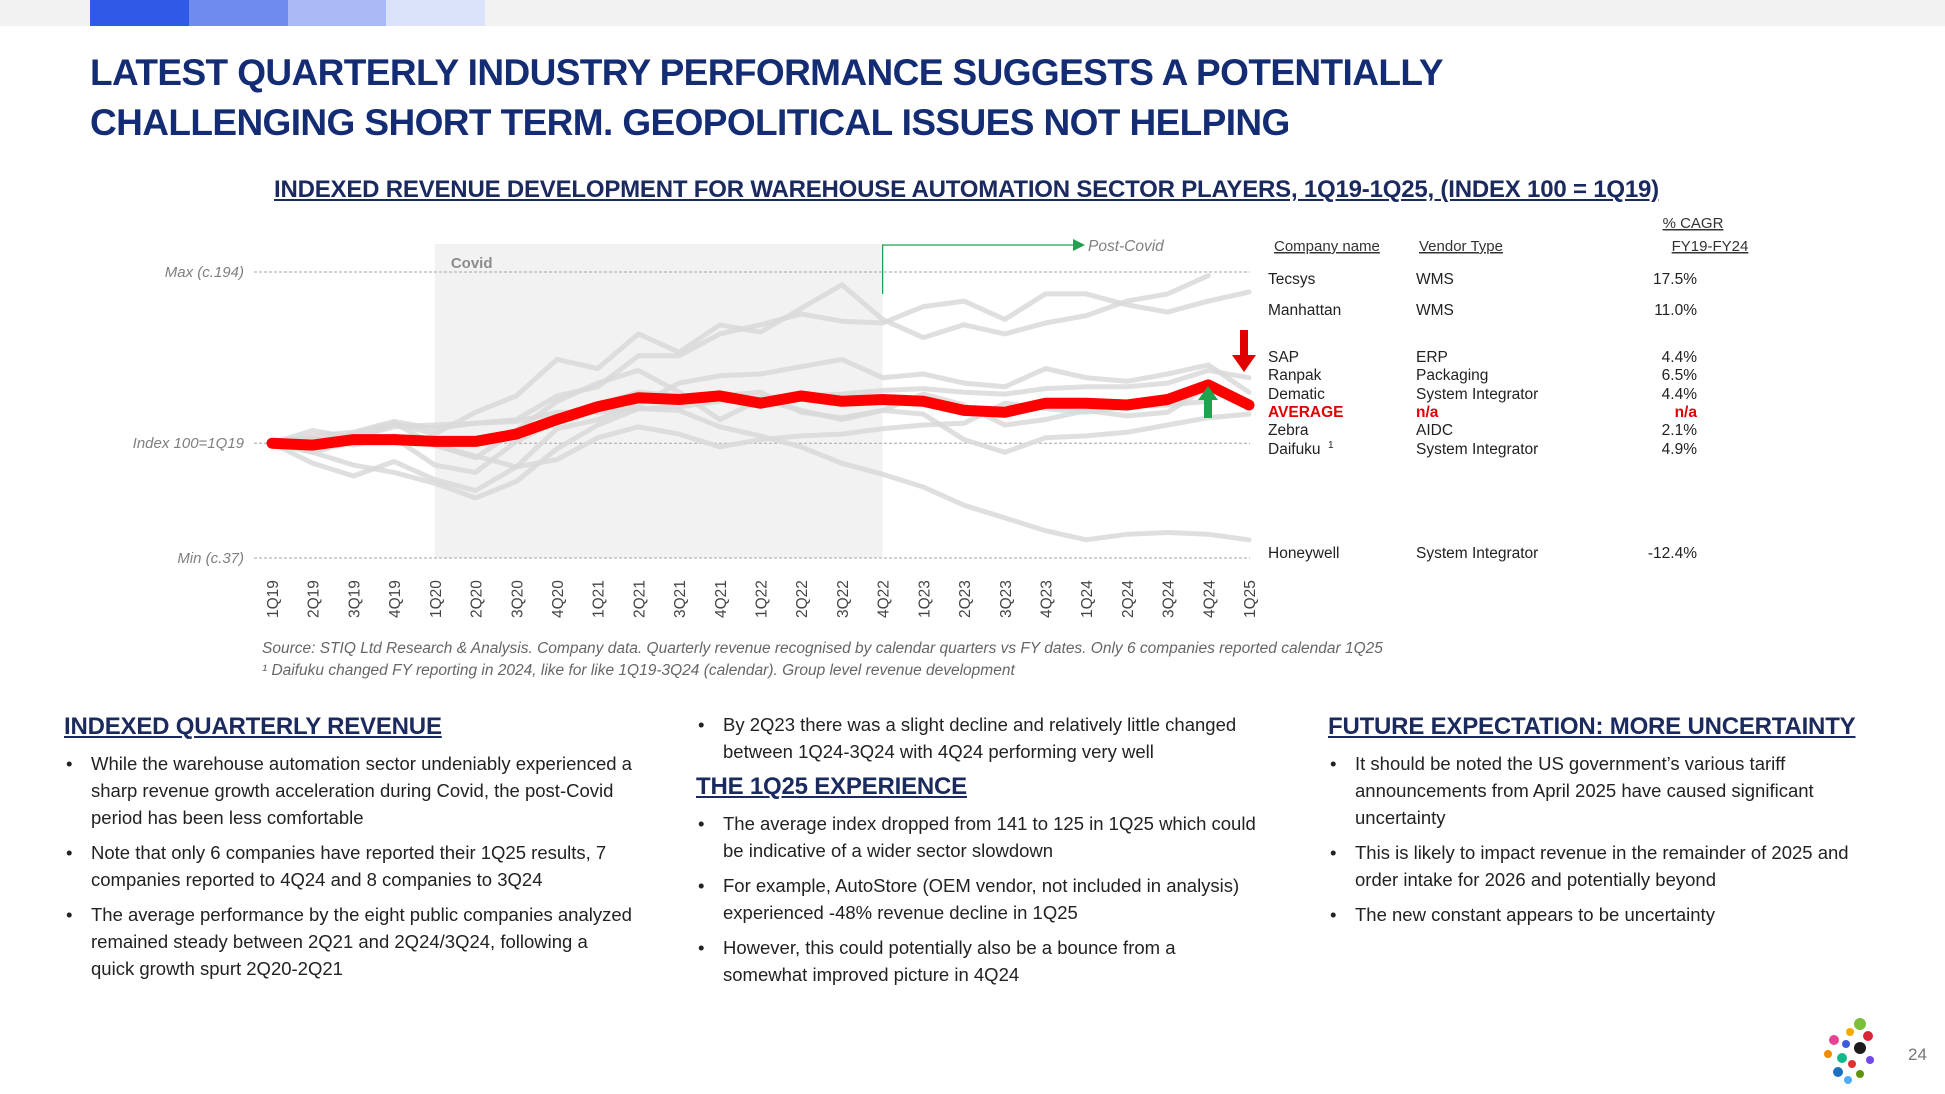  Describe the element at coordinates (1304, 310) in the screenshot. I see `legend-company-name: Manhattan` at that location.